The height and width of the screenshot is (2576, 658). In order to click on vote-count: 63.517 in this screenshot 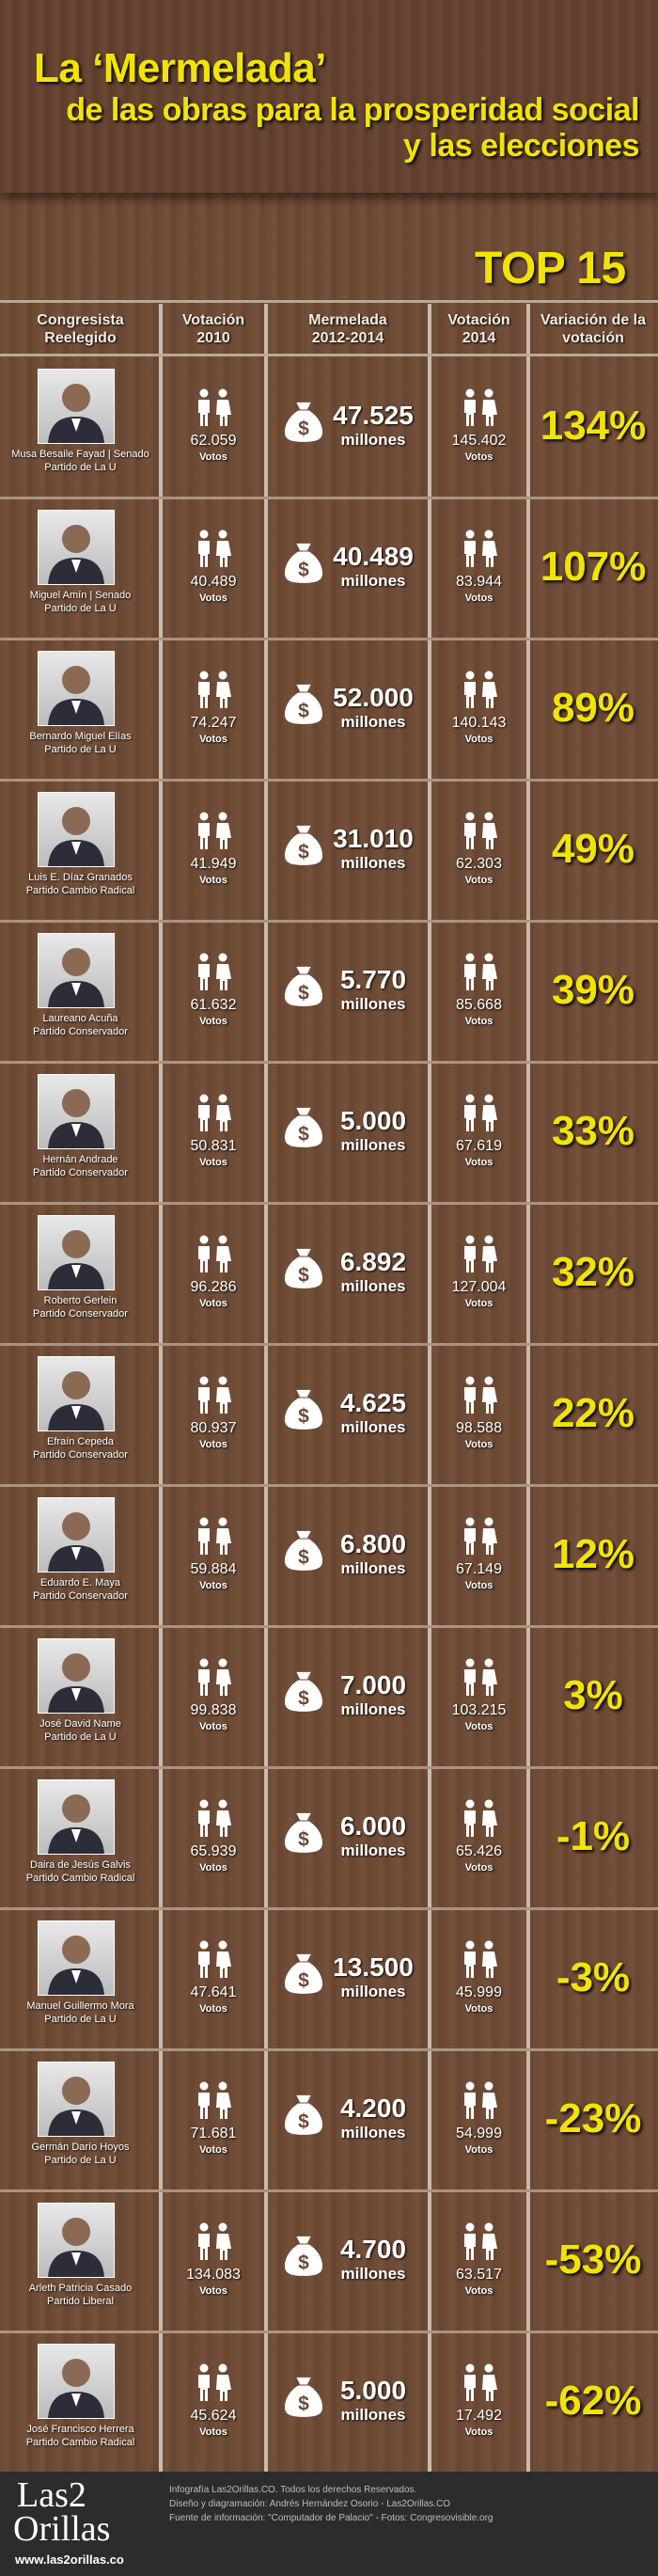, I will do `click(479, 2275)`.